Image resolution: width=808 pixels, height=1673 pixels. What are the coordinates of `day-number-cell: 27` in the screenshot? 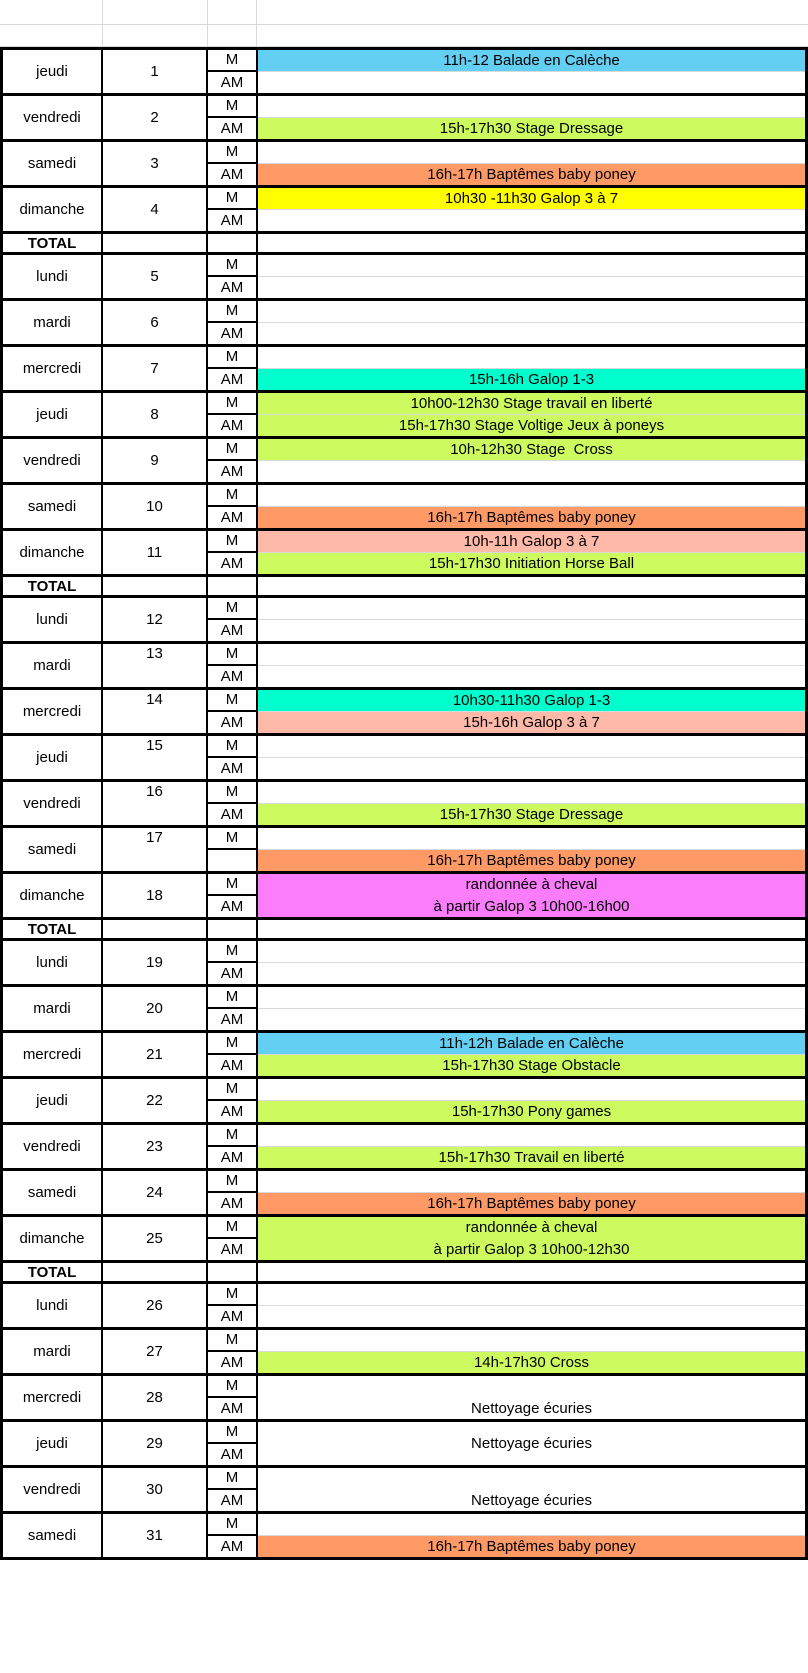 It's located at (155, 1351).